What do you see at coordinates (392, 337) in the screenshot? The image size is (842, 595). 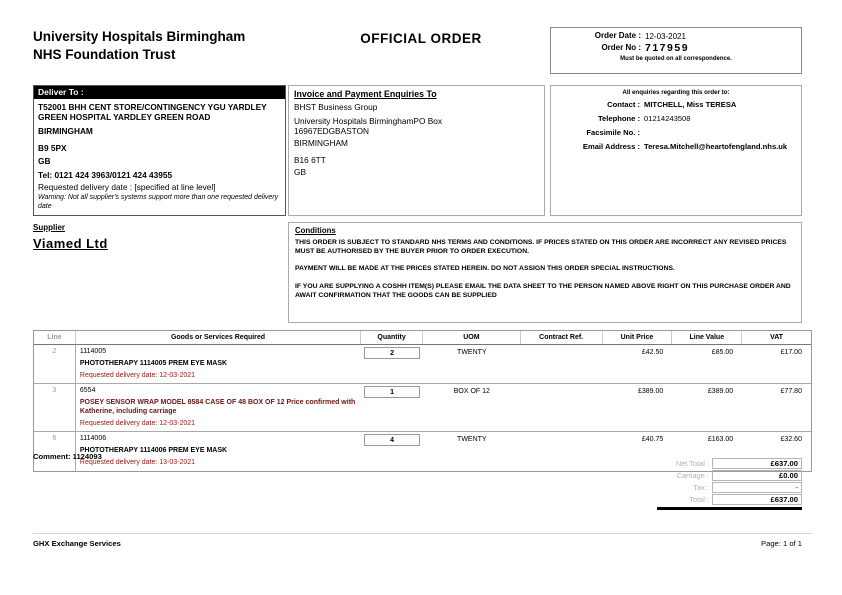 I see `col-header-quantity: Quantity` at bounding box center [392, 337].